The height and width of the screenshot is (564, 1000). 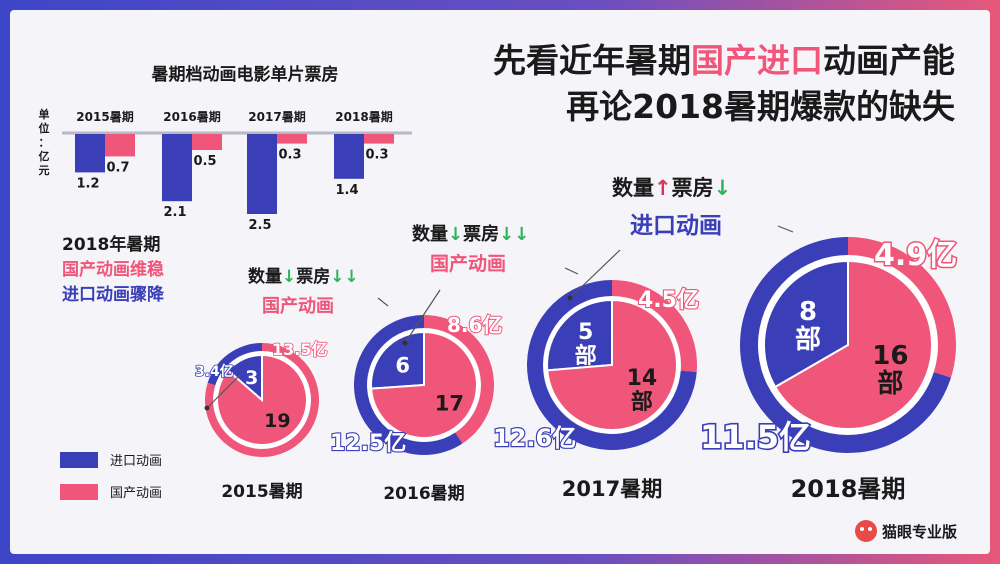 What do you see at coordinates (642, 378) in the screenshot?
I see `count-domestic-number: 14` at bounding box center [642, 378].